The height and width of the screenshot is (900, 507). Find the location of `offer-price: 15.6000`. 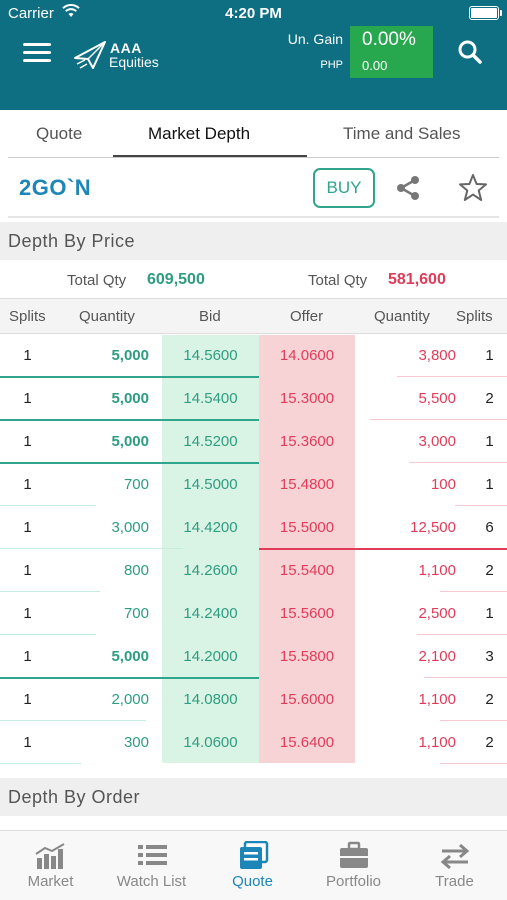

offer-price: 15.6000 is located at coordinates (307, 699).